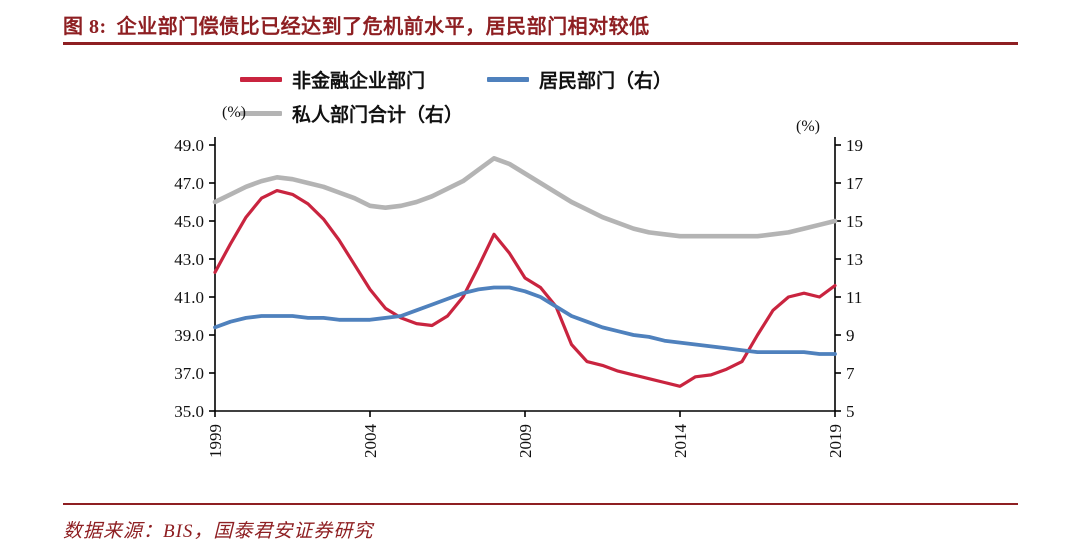  I want to click on legend-item-private-total: 私人部门合计（右）, so click(351, 113).